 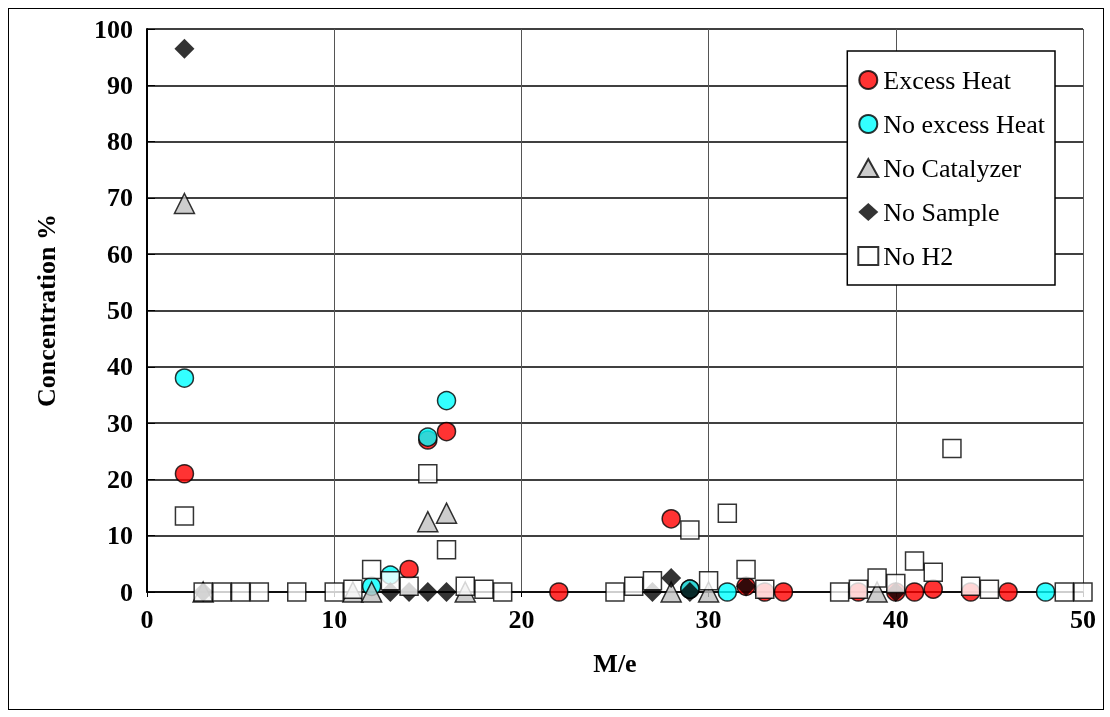 I want to click on x-tick-label: 20, so click(x=521, y=619).